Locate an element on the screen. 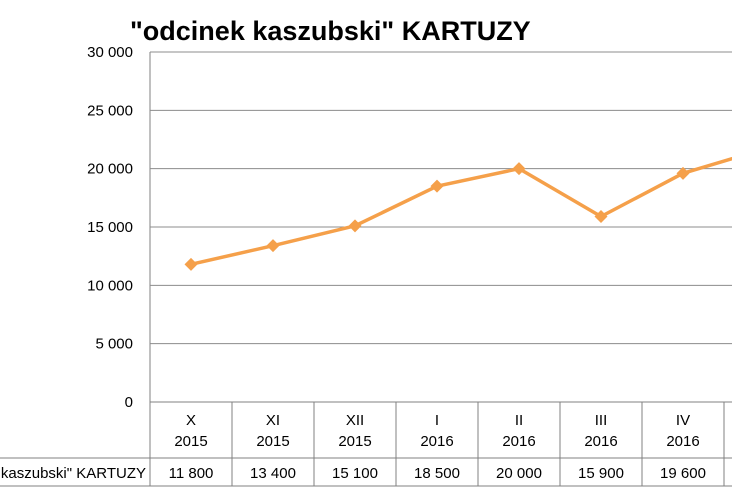  data-table-value: 11 800 is located at coordinates (191, 473).